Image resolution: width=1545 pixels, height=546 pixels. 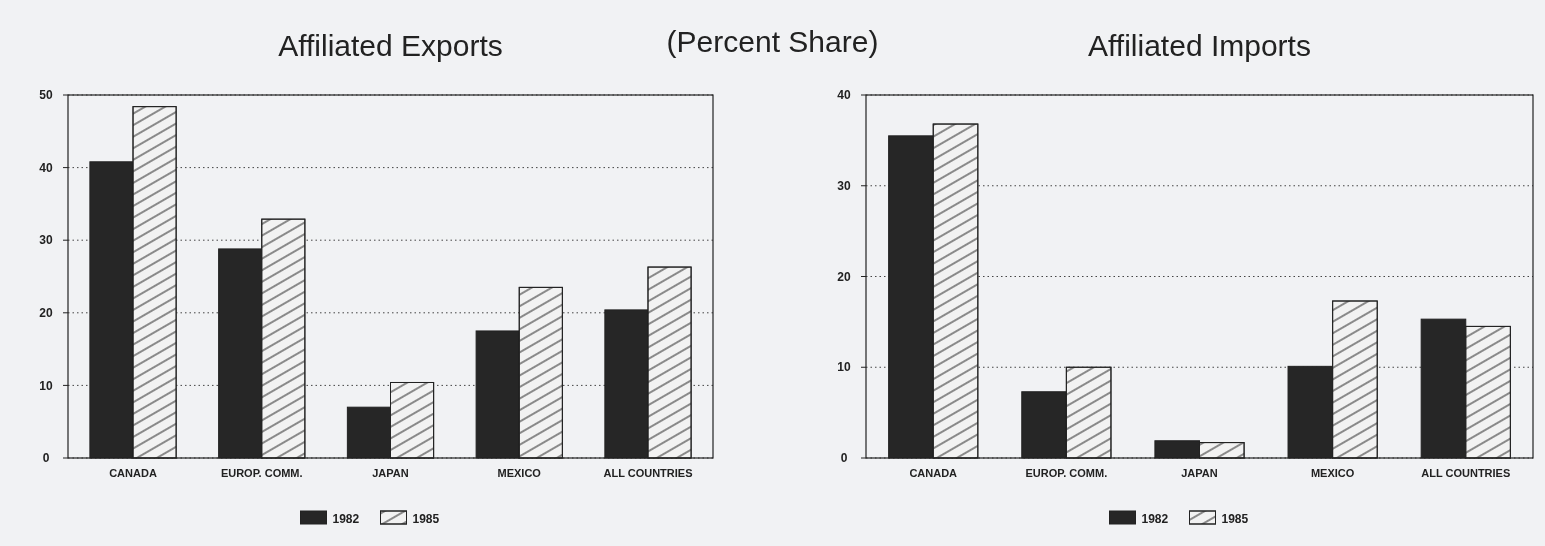 What do you see at coordinates (46, 95) in the screenshot?
I see `y-tick-label: 50` at bounding box center [46, 95].